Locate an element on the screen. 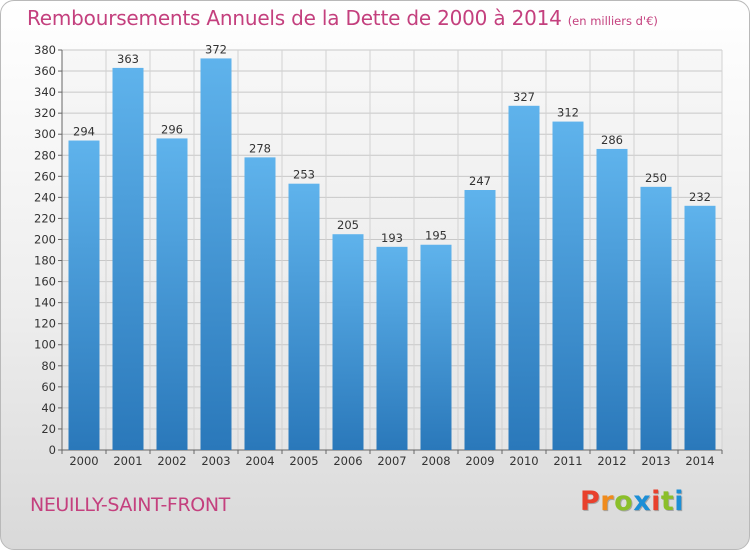  y-tick-label: 20 is located at coordinates (48, 429).